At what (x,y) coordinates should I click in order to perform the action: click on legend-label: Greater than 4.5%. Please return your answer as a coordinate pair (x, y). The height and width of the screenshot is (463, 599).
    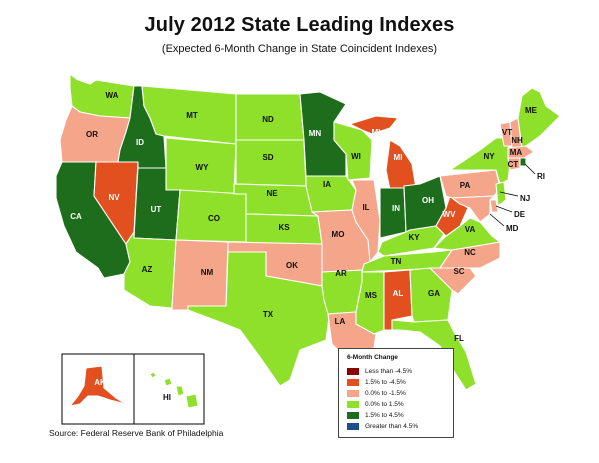
    Looking at the image, I should click on (392, 426).